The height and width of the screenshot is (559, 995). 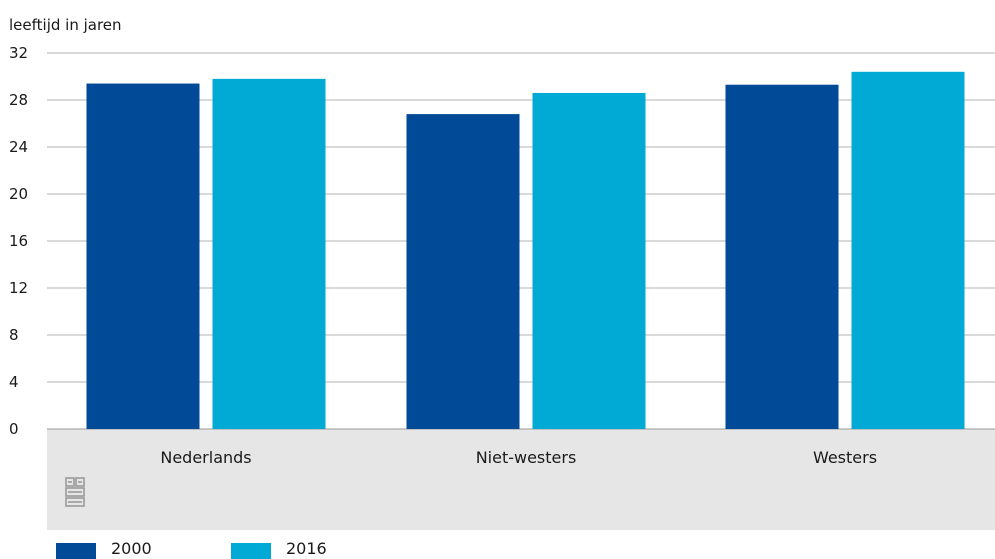 What do you see at coordinates (14, 335) in the screenshot?
I see `y-tick-label: 8` at bounding box center [14, 335].